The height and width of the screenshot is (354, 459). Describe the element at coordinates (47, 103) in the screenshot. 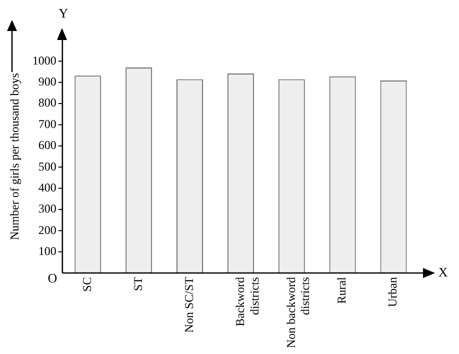

I see `y-tick-label: 800` at that location.